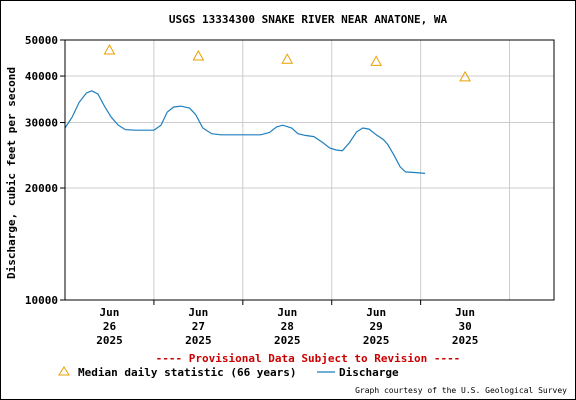 The height and width of the screenshot is (400, 576). Describe the element at coordinates (45, 170) in the screenshot. I see `y-axis-ticks: 10000 20000 30000 40000 50000` at that location.